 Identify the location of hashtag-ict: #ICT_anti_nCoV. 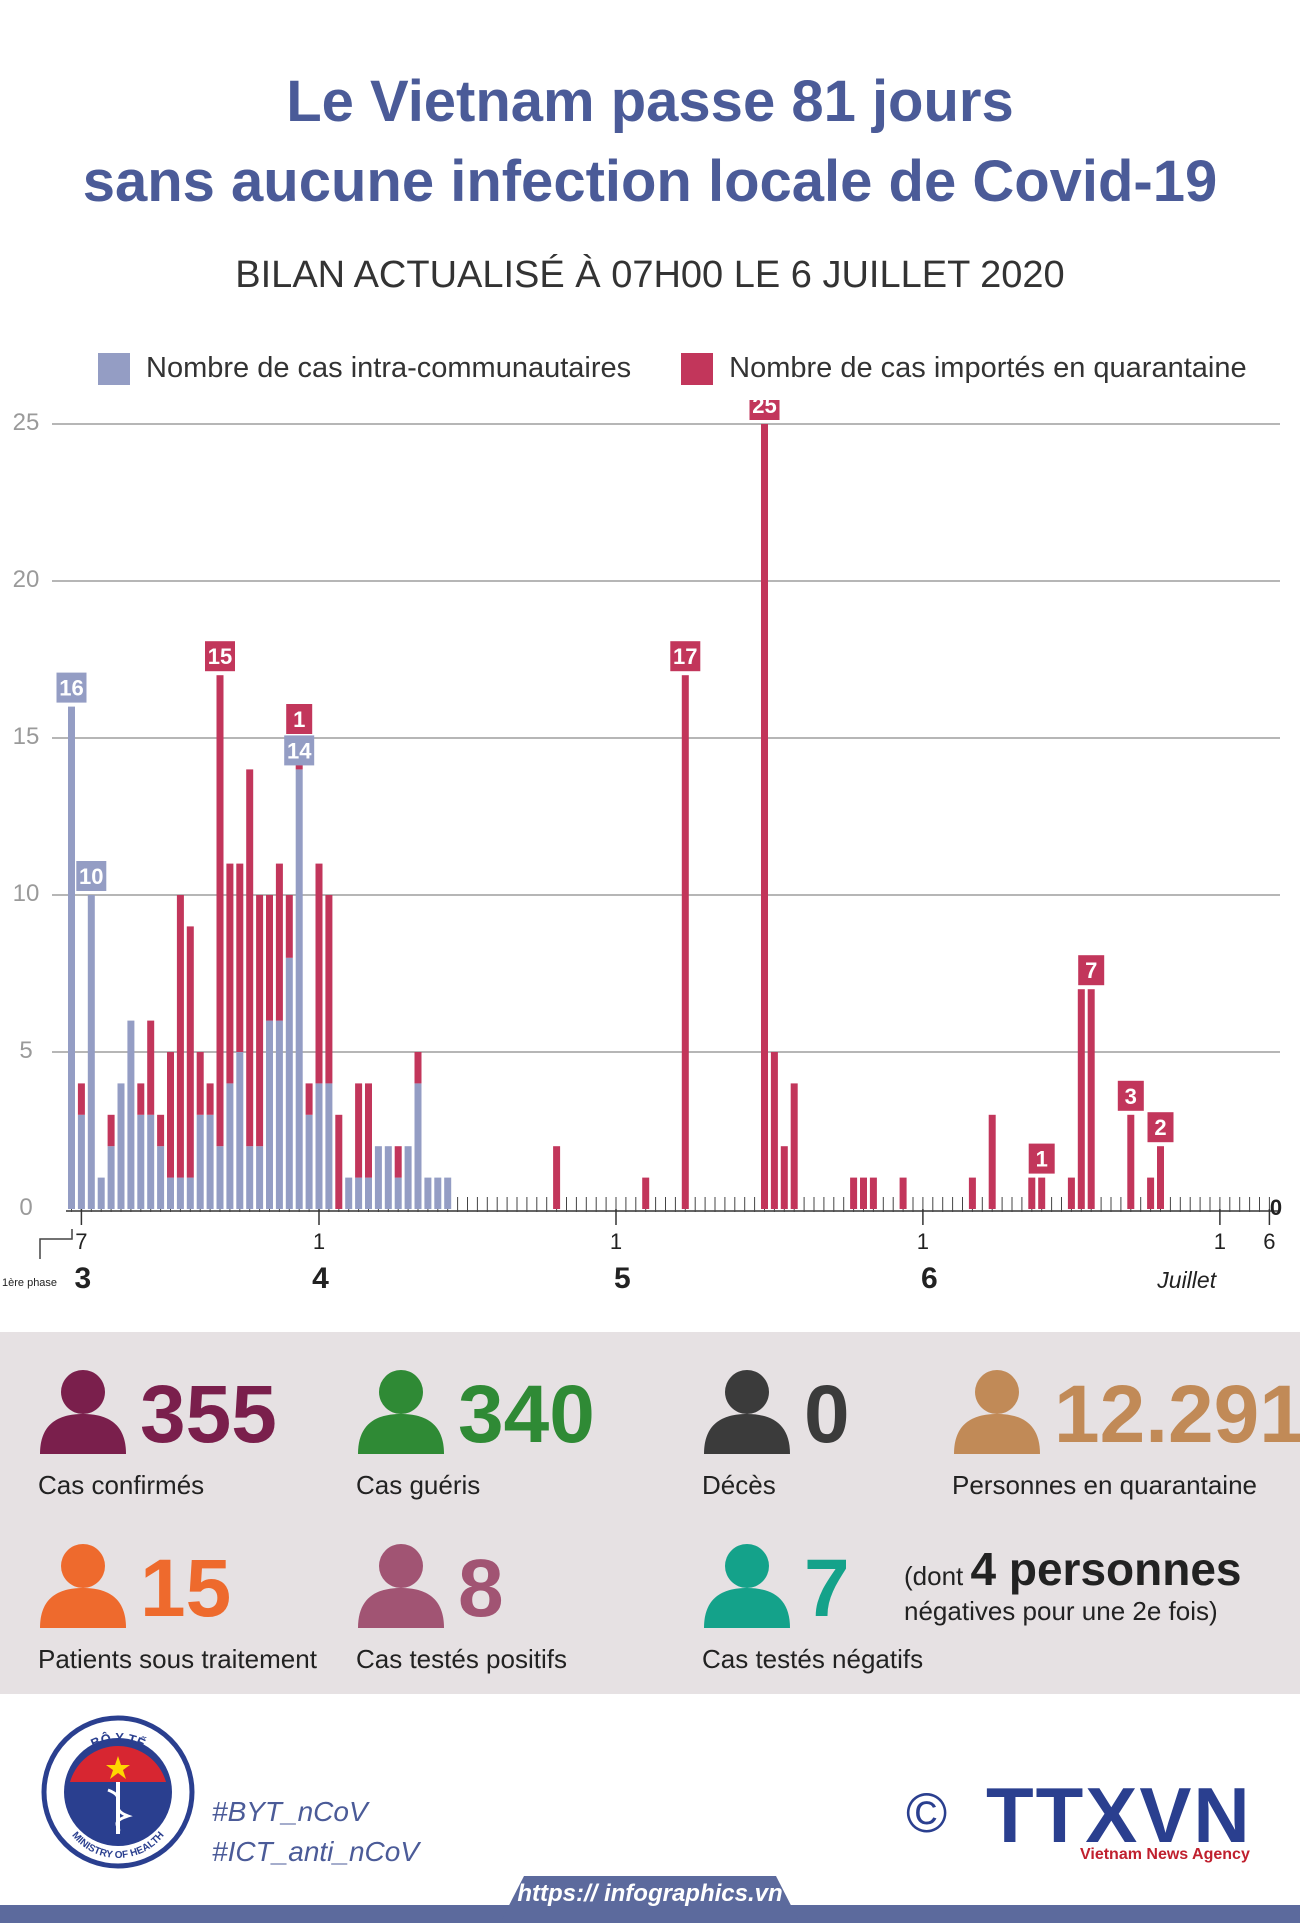
(316, 1851).